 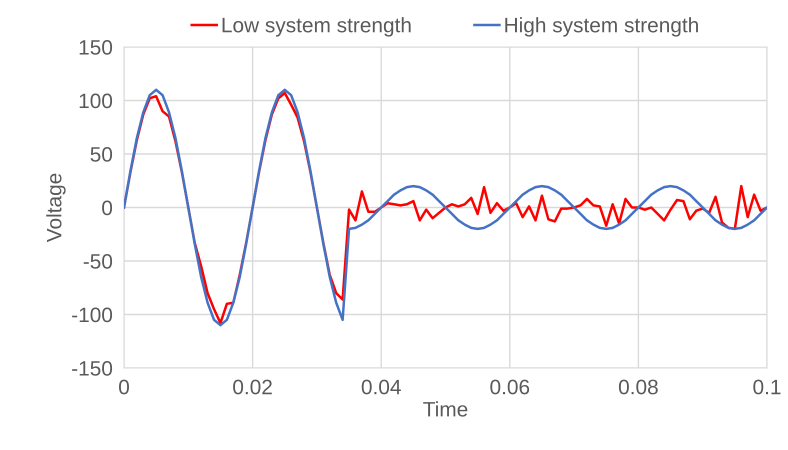 I want to click on legend-label: High system strength, so click(x=601, y=27).